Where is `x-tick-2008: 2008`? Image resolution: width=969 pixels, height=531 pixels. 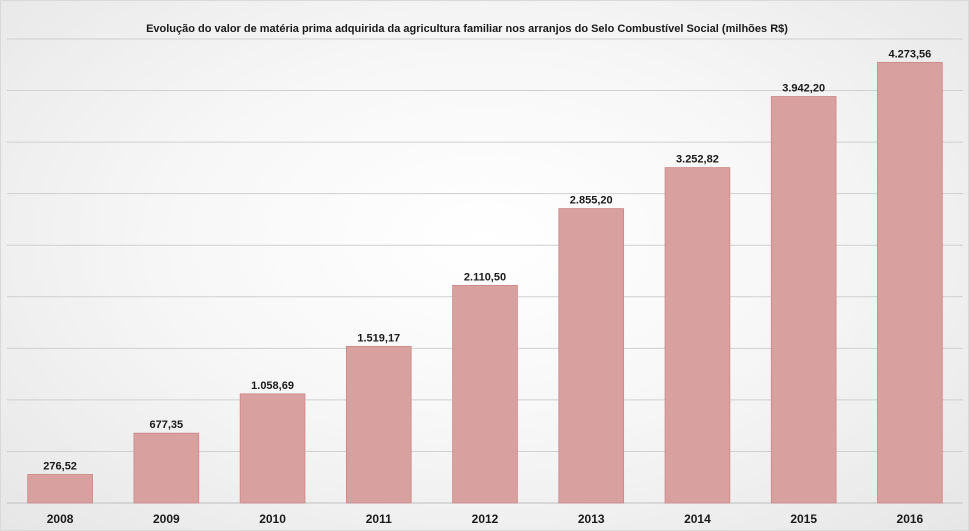
x-tick-2008: 2008 is located at coordinates (60, 519).